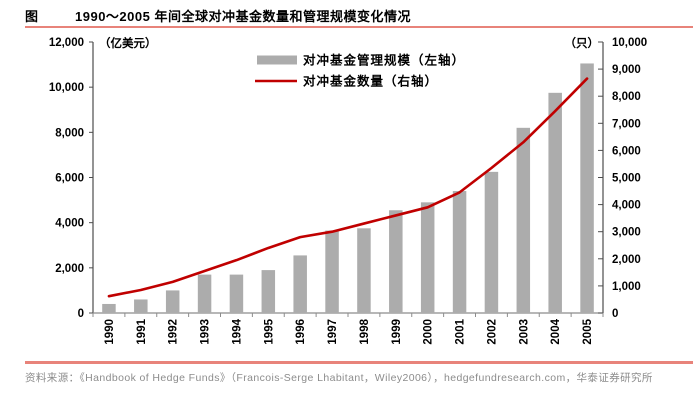 This screenshot has height=420, width=700. Describe the element at coordinates (626, 179) in the screenshot. I see `right-axis-tick-label: 5,000` at that location.